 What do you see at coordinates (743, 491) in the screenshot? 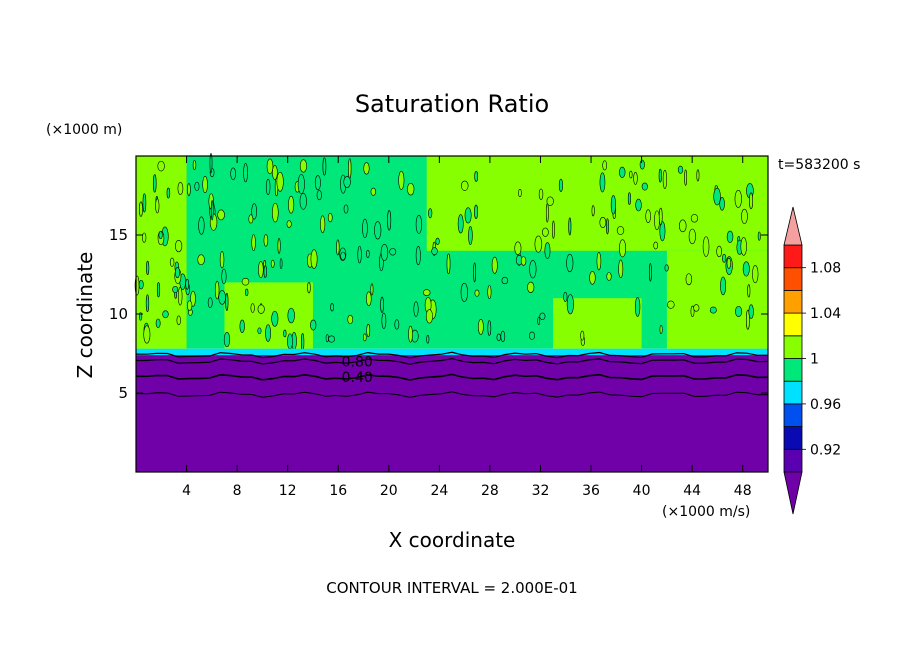
I see `x-tick-label: 48` at bounding box center [743, 491].